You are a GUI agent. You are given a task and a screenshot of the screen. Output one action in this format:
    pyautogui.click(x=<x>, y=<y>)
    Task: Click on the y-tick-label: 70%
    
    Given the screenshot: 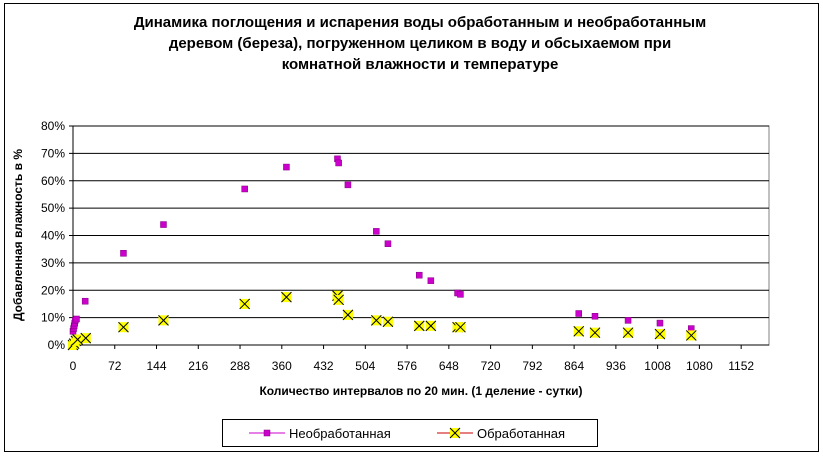 What is the action you would take?
    pyautogui.click(x=53, y=153)
    